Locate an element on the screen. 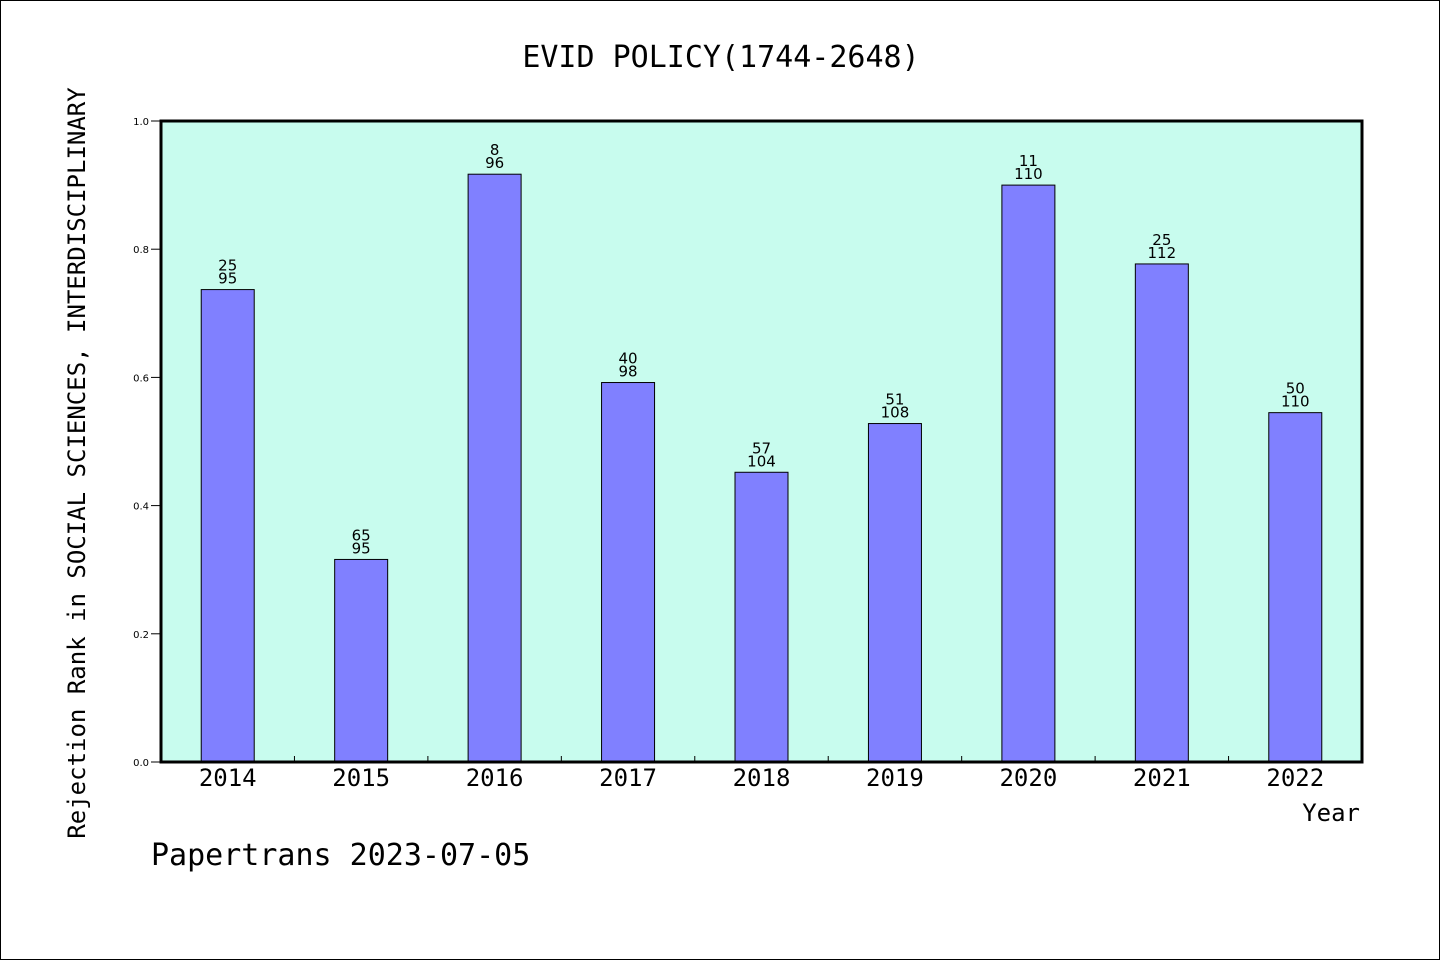 The height and width of the screenshot is (961, 1440). bar-rank-label: 11 is located at coordinates (1028, 161).